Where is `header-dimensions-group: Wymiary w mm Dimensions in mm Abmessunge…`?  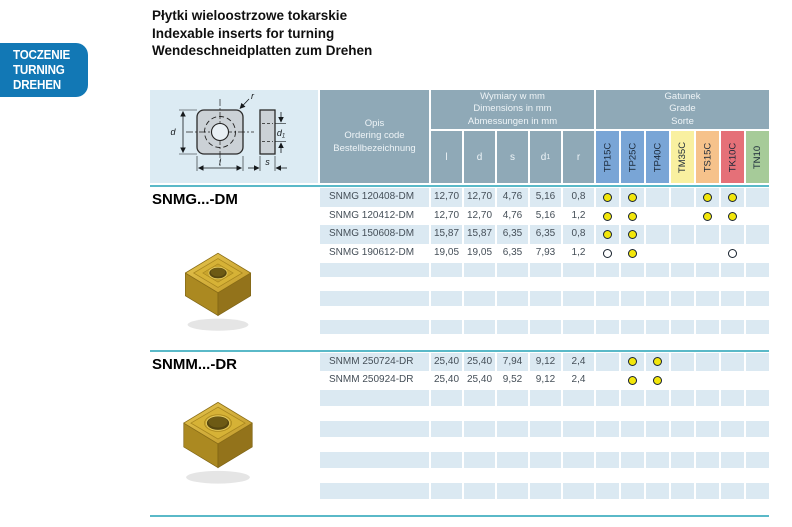 header-dimensions-group: Wymiary w mm Dimensions in mm Abmessunge… is located at coordinates (512, 109).